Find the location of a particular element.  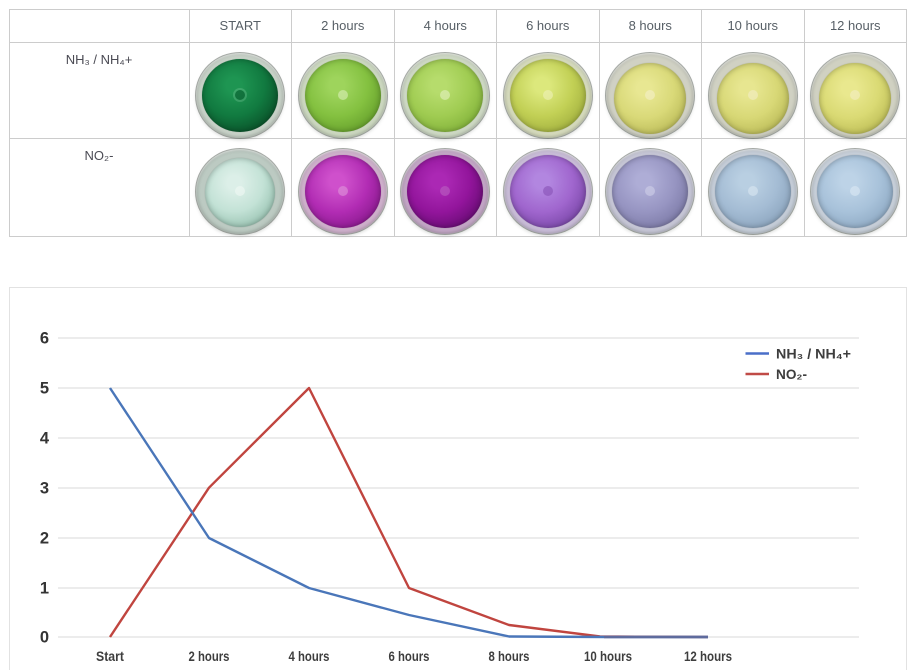

svg-text: 5 is located at coordinates (44, 389).